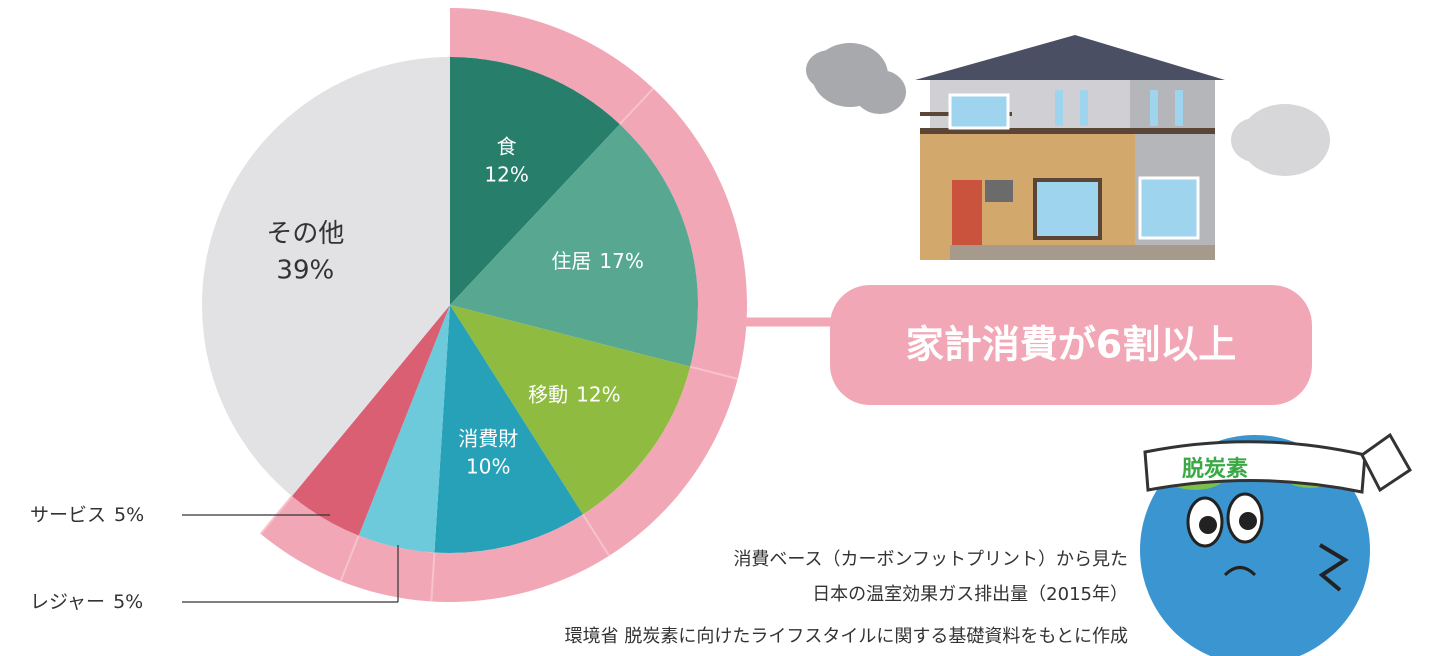 This screenshot has width=1432, height=656. What do you see at coordinates (507, 147) in the screenshot?
I see `category: 食` at bounding box center [507, 147].